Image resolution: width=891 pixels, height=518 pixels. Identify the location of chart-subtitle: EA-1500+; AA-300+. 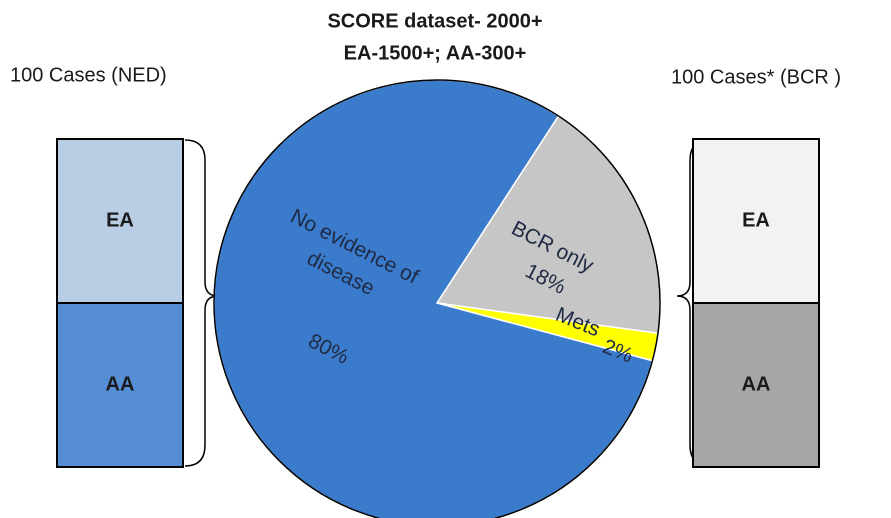
(435, 53).